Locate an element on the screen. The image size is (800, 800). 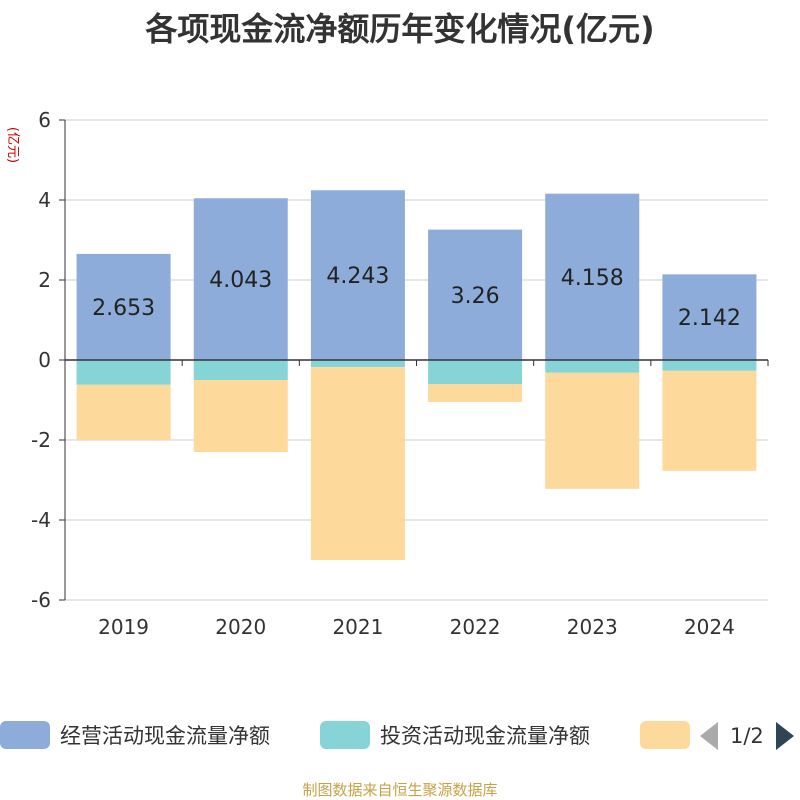
legend-item-third is located at coordinates (670, 735).